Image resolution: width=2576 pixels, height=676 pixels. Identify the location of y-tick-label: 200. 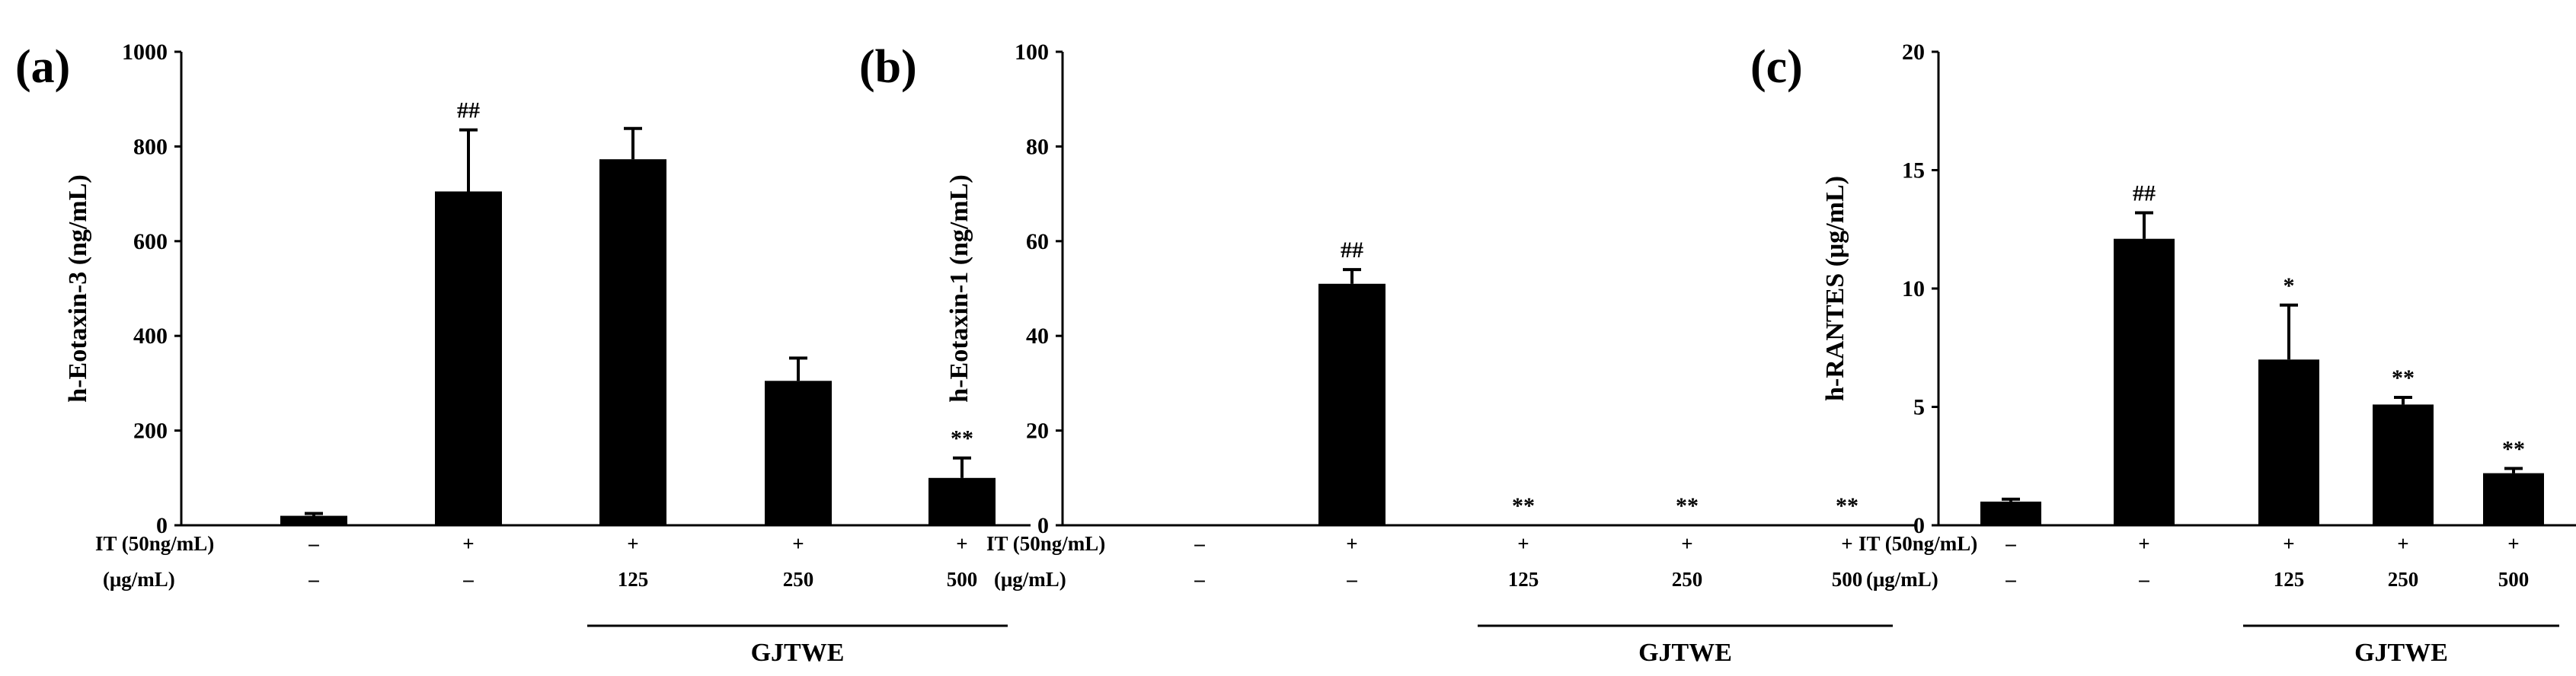
(151, 431).